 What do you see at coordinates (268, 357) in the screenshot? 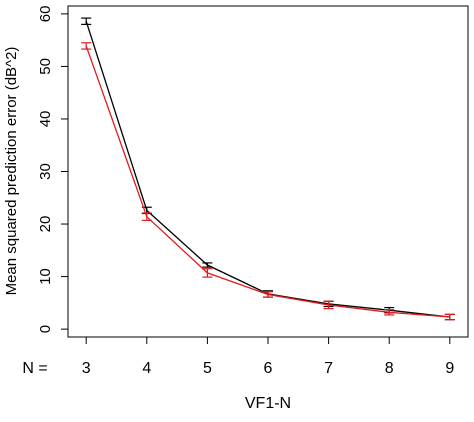
I see `x-axis: 3 4 5 6 7 8 9` at bounding box center [268, 357].